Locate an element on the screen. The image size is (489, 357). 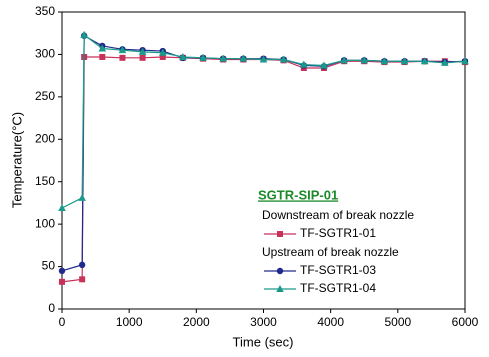
y-tick-label: 350 is located at coordinates (45, 11).